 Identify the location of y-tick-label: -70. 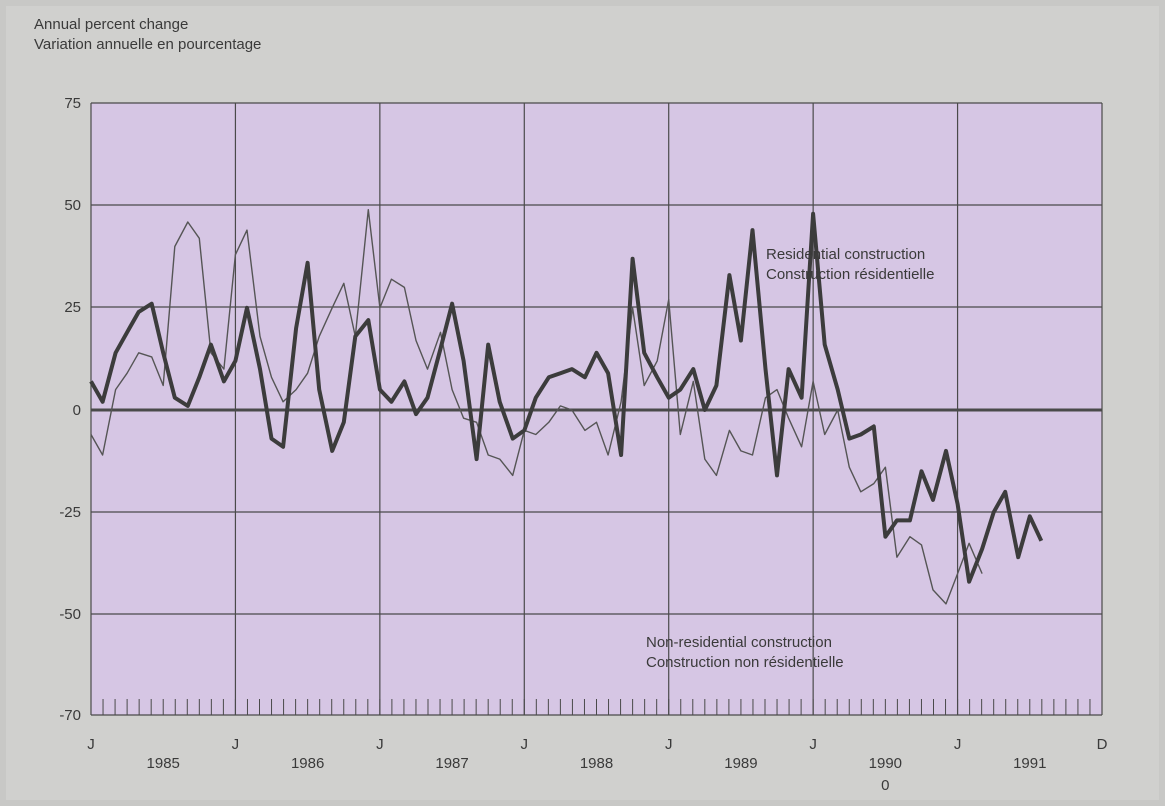
(70, 715).